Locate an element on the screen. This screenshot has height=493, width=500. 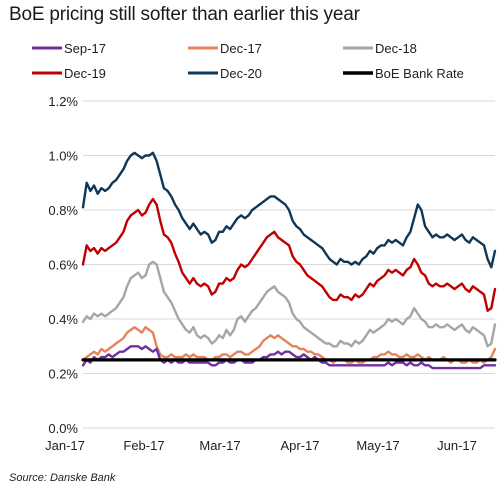
legend-item: Dec-18 is located at coordinates (380, 48).